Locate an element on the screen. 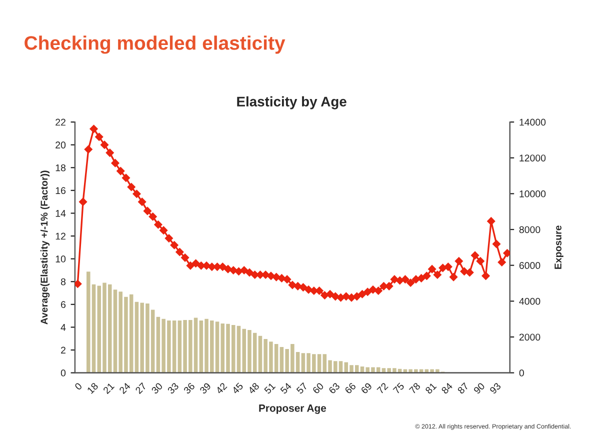 The width and height of the screenshot is (595, 447). x-tick-label: 42 is located at coordinates (221, 388).